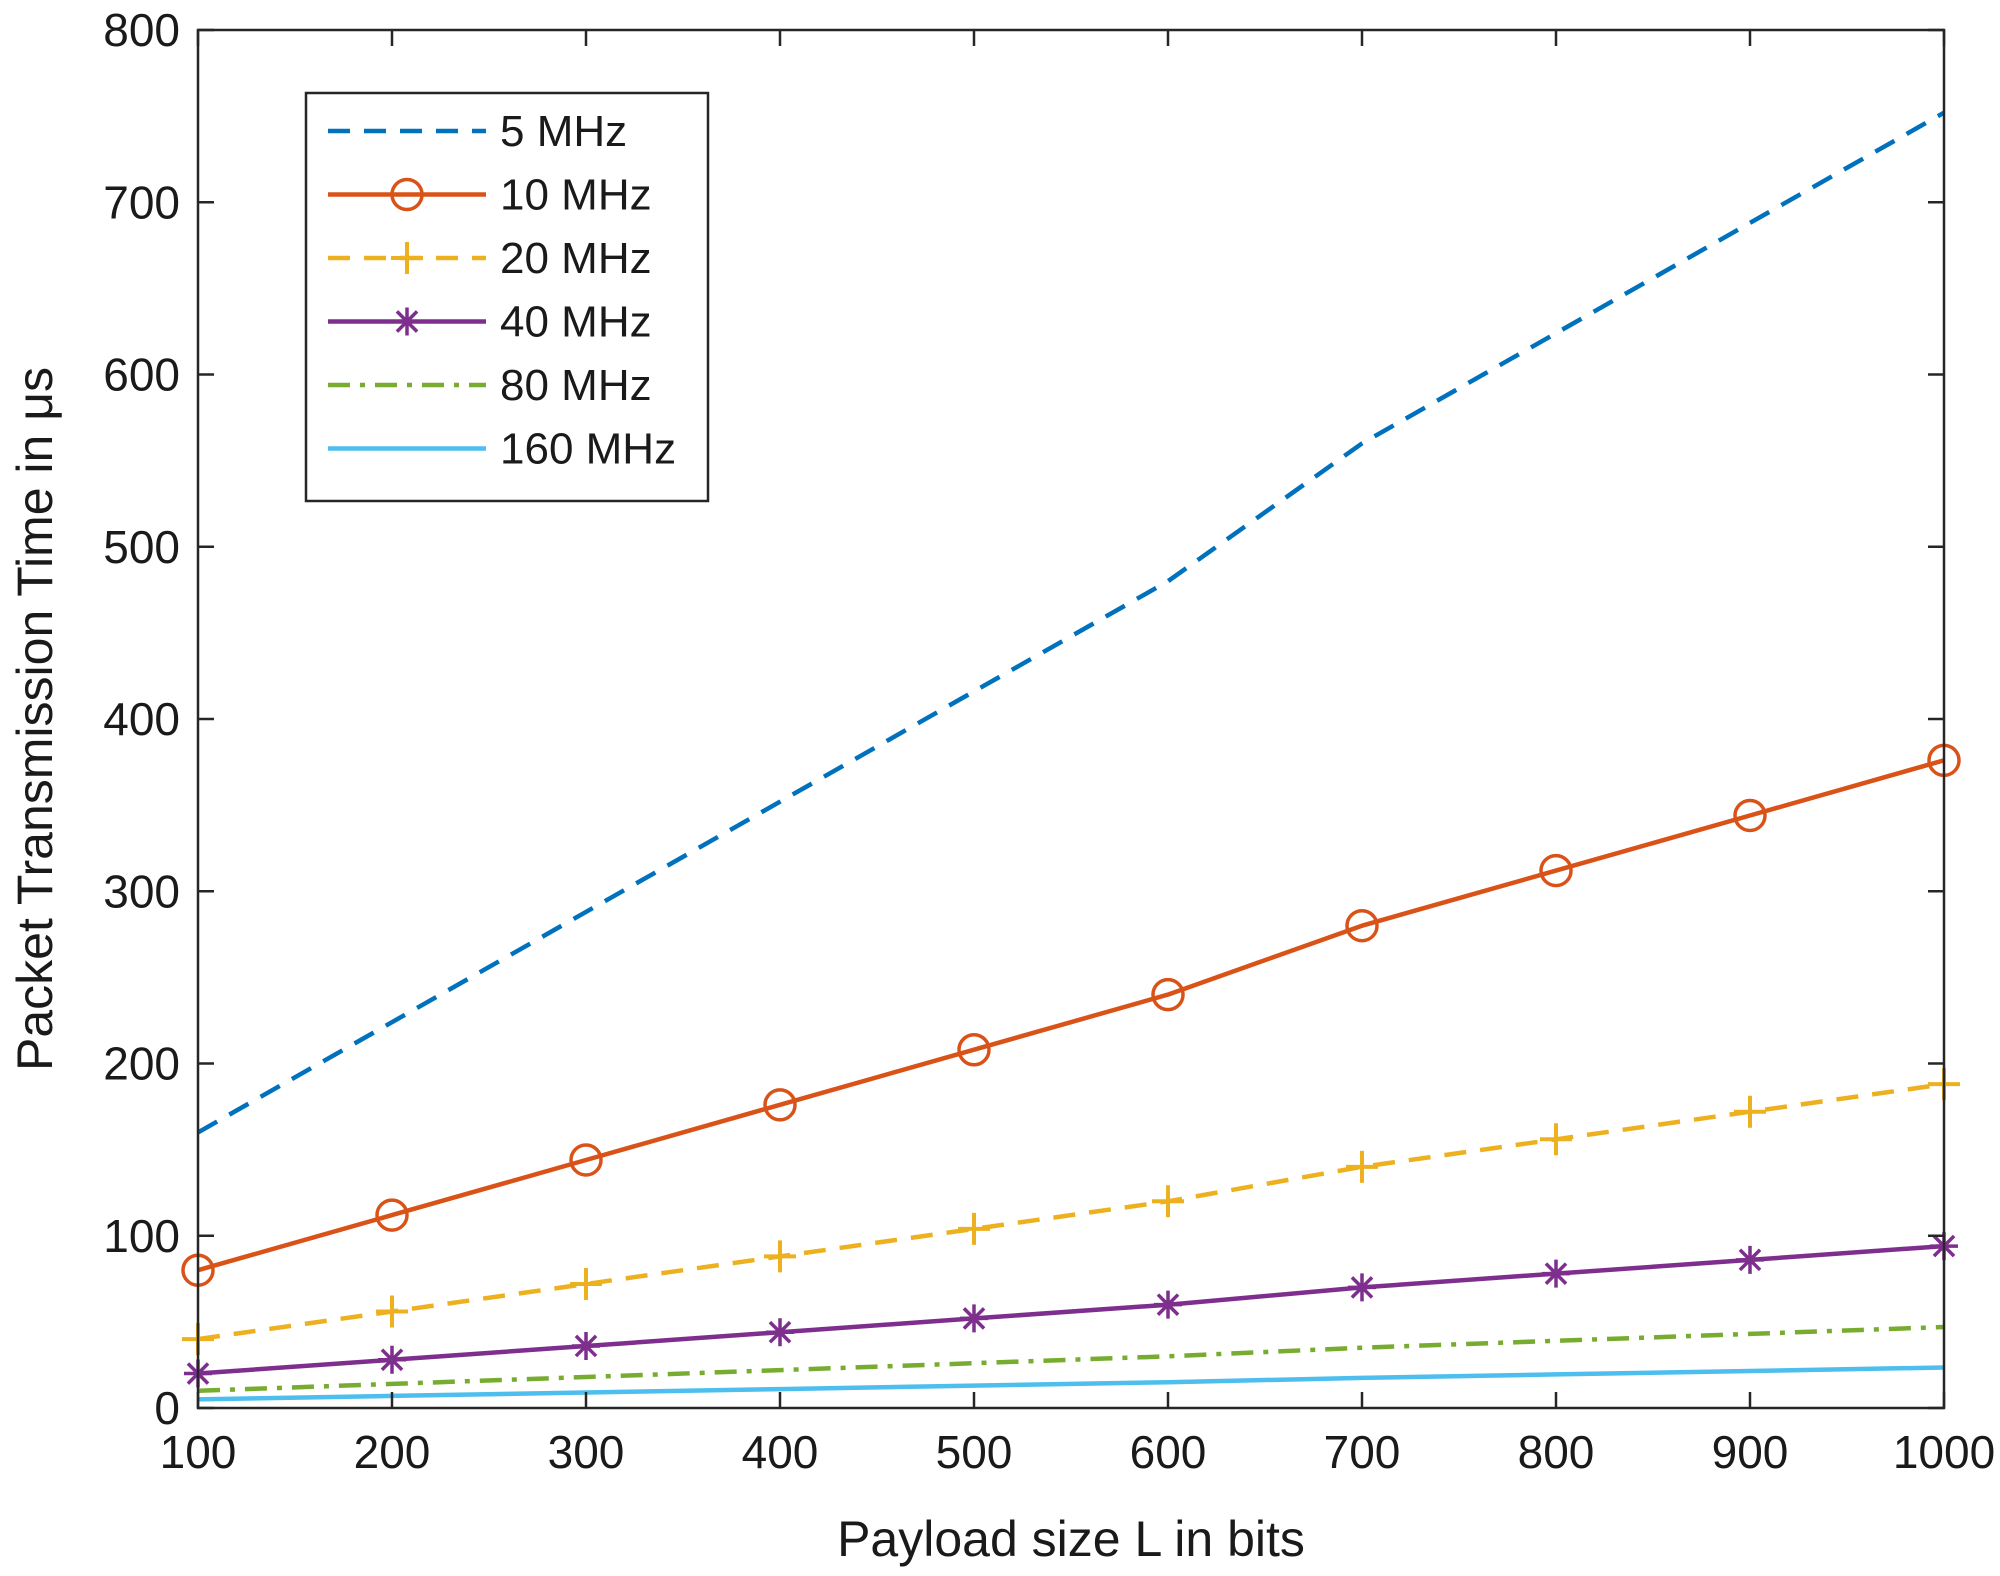 Image resolution: width=2000 pixels, height=1576 pixels. Describe the element at coordinates (477, 131) in the screenshot. I see `legend-entry: 5 MHz` at that location.